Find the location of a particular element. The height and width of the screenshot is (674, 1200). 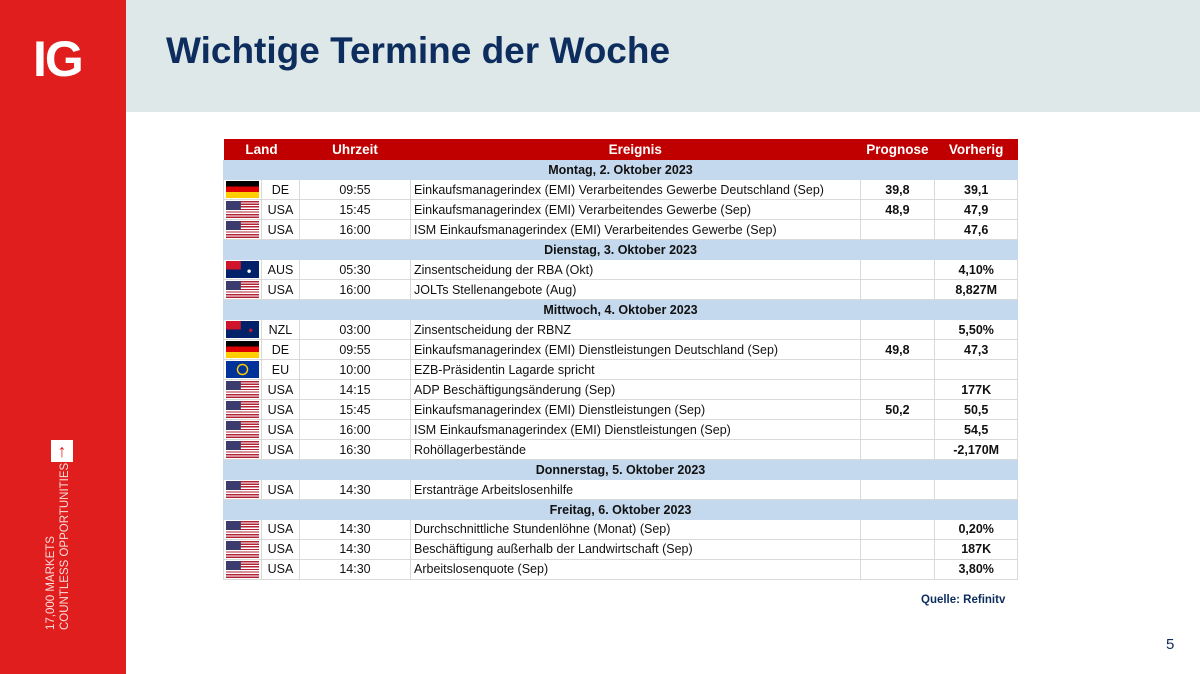

day-label: Donnerstag, 5. Oktober 2023 is located at coordinates (620, 470).